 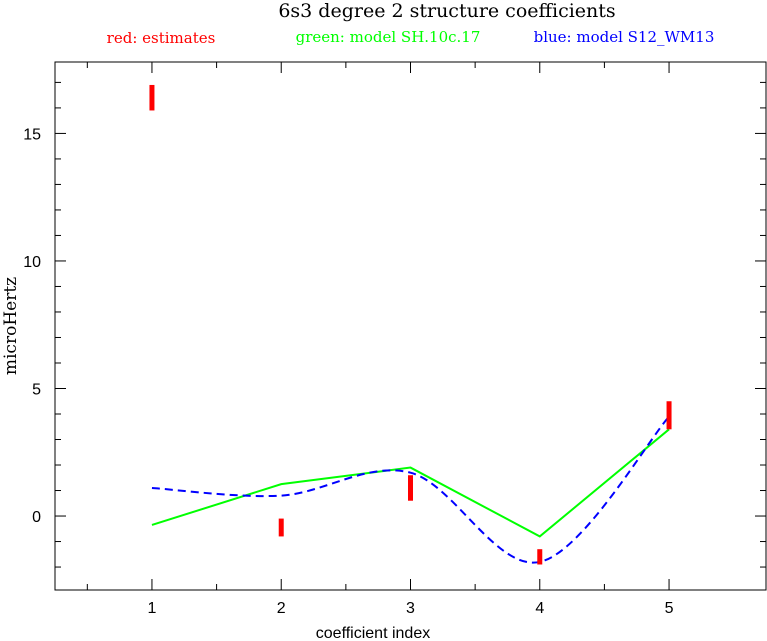 I want to click on chart-title: 6s3 degree 2 structure coefficients, so click(x=446, y=11).